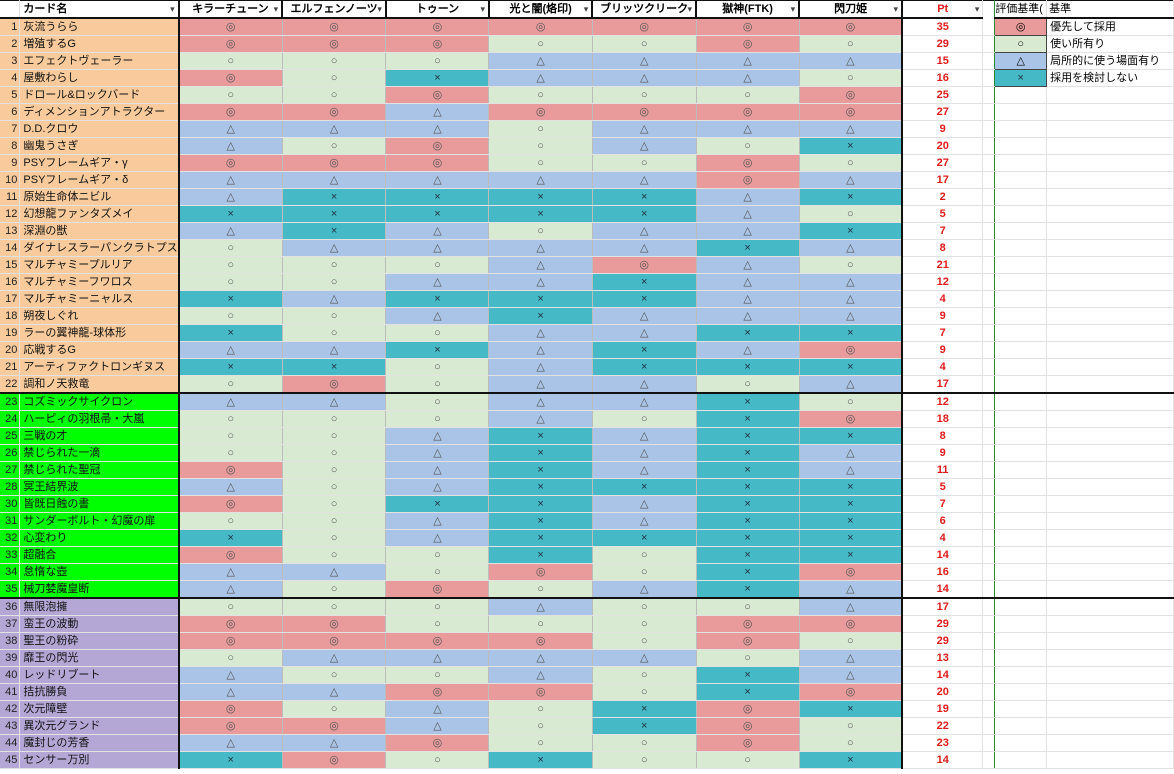 The width and height of the screenshot is (1174, 774). I want to click on card-name-cell: 応戦するG, so click(99, 350).